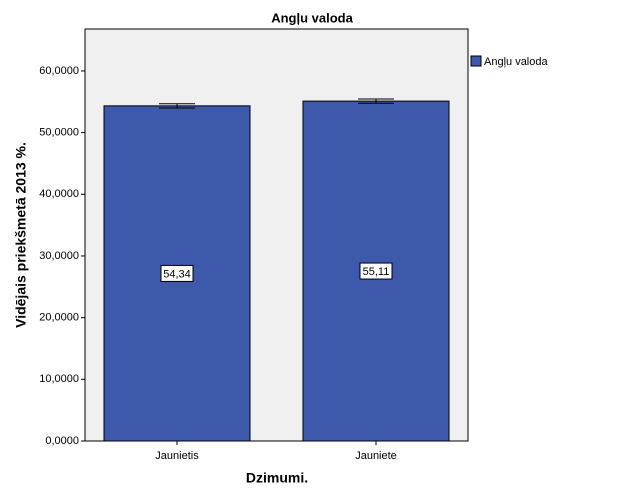  I want to click on x-tick-label: Jauniete, so click(376, 456).